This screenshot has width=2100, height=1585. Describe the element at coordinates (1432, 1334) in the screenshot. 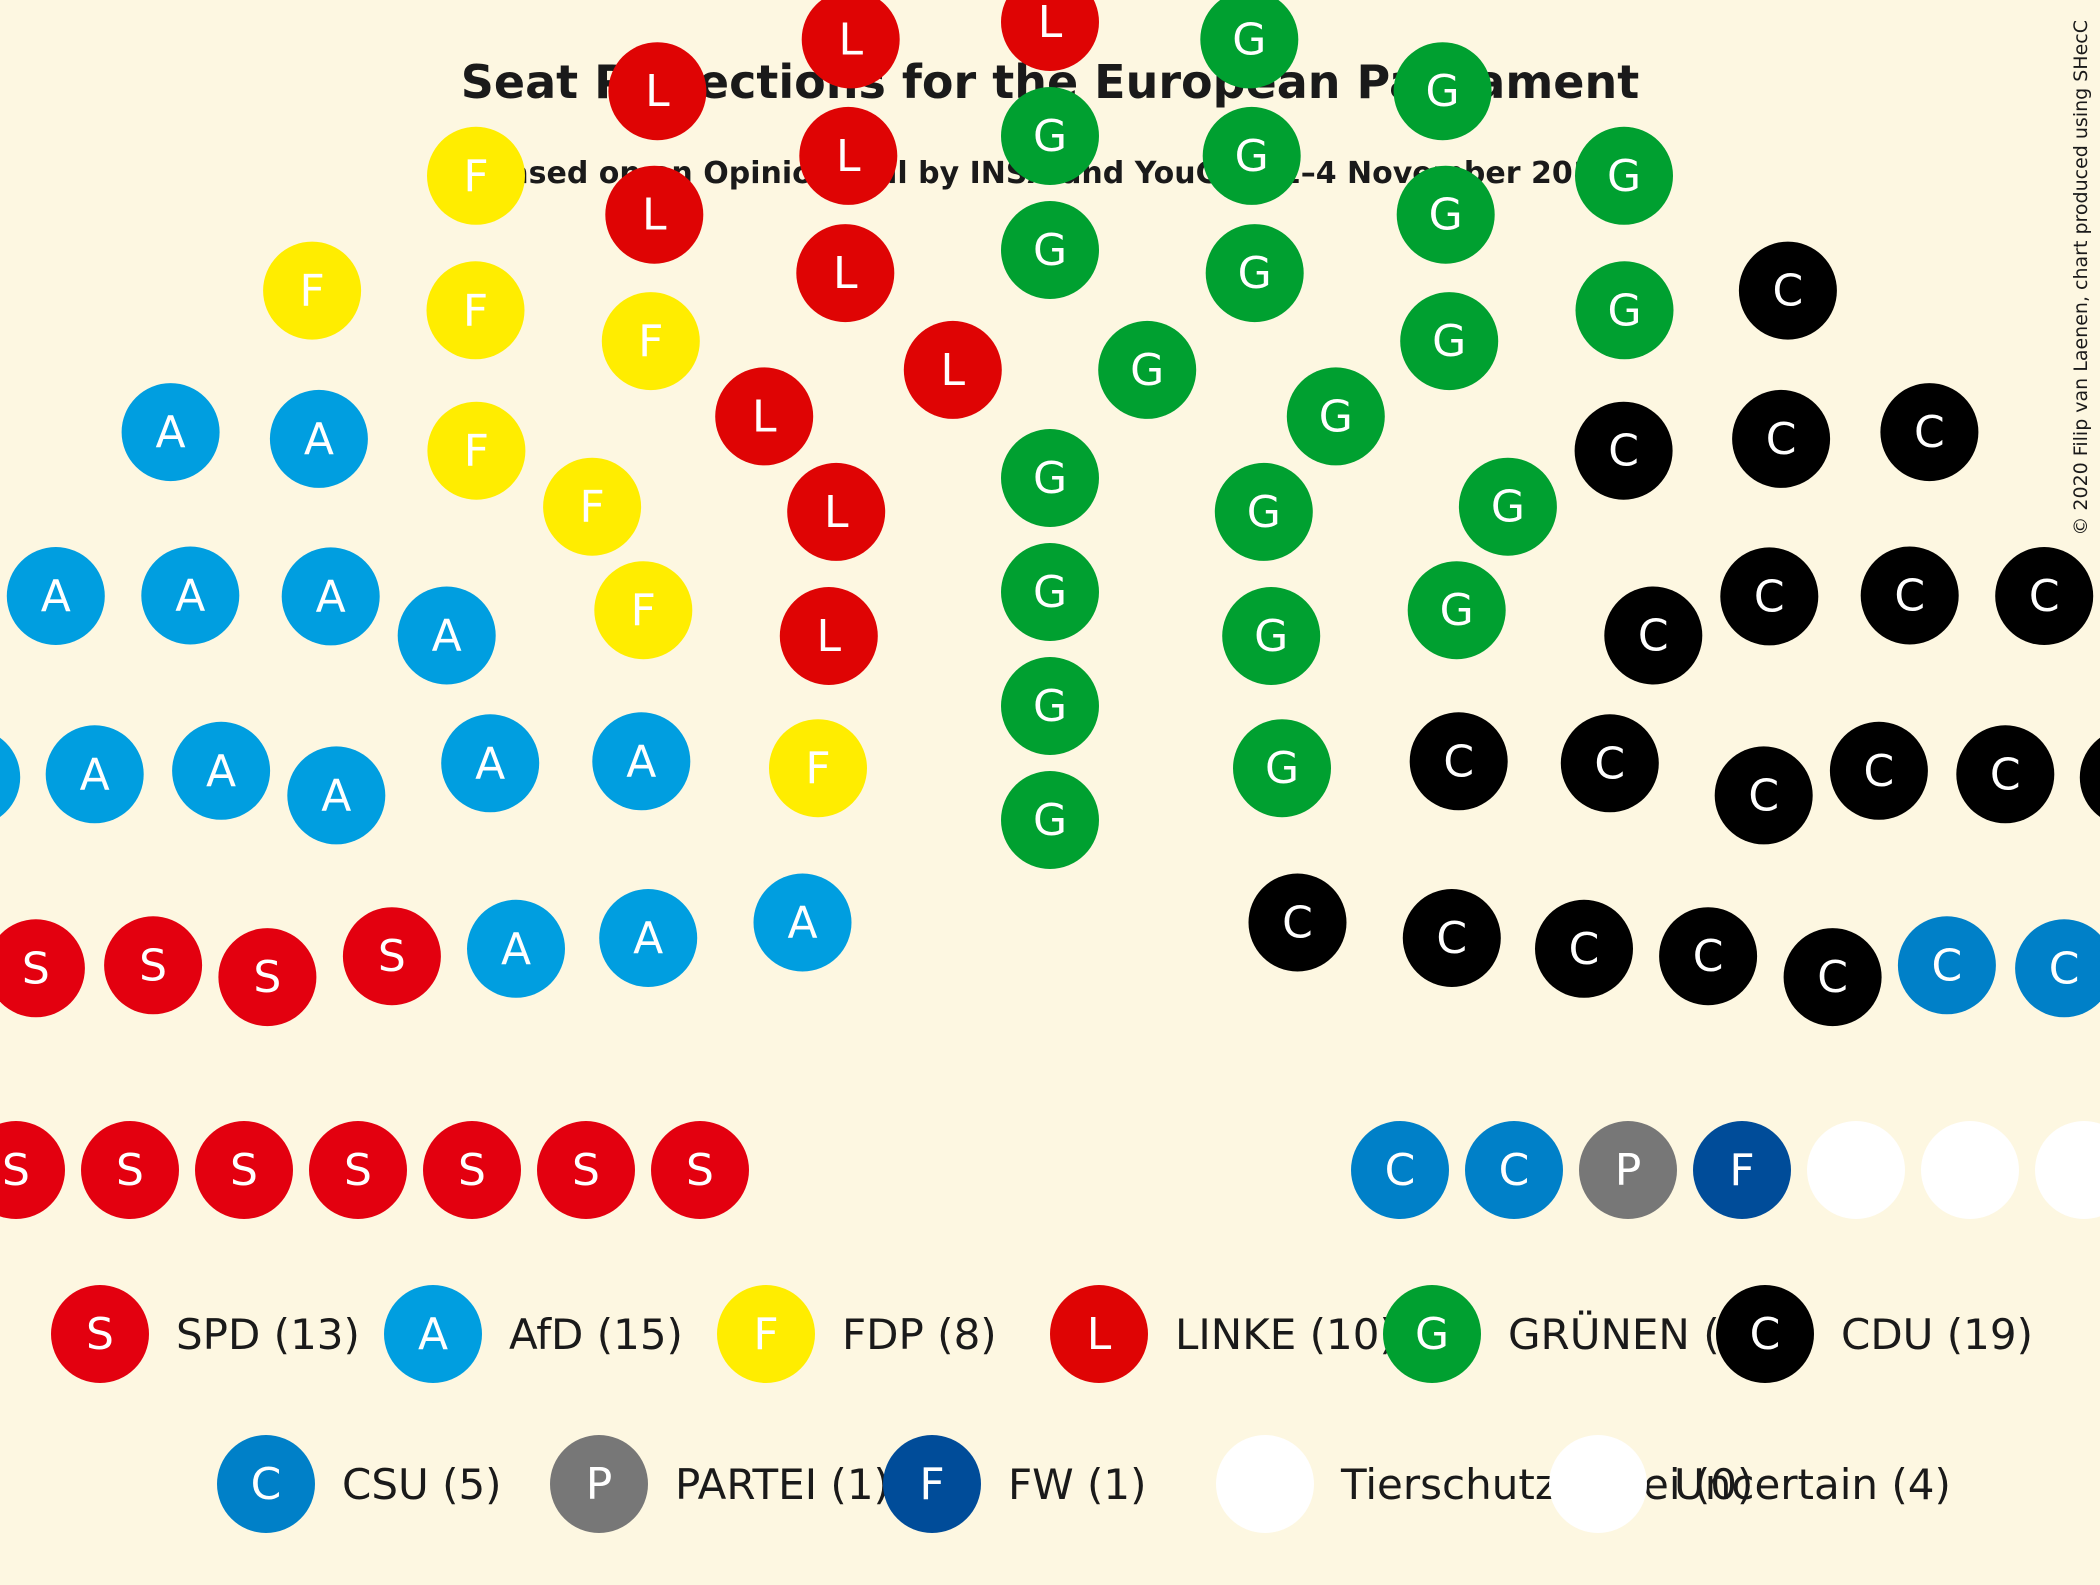

I see `legend-swatch-letter: G` at that location.